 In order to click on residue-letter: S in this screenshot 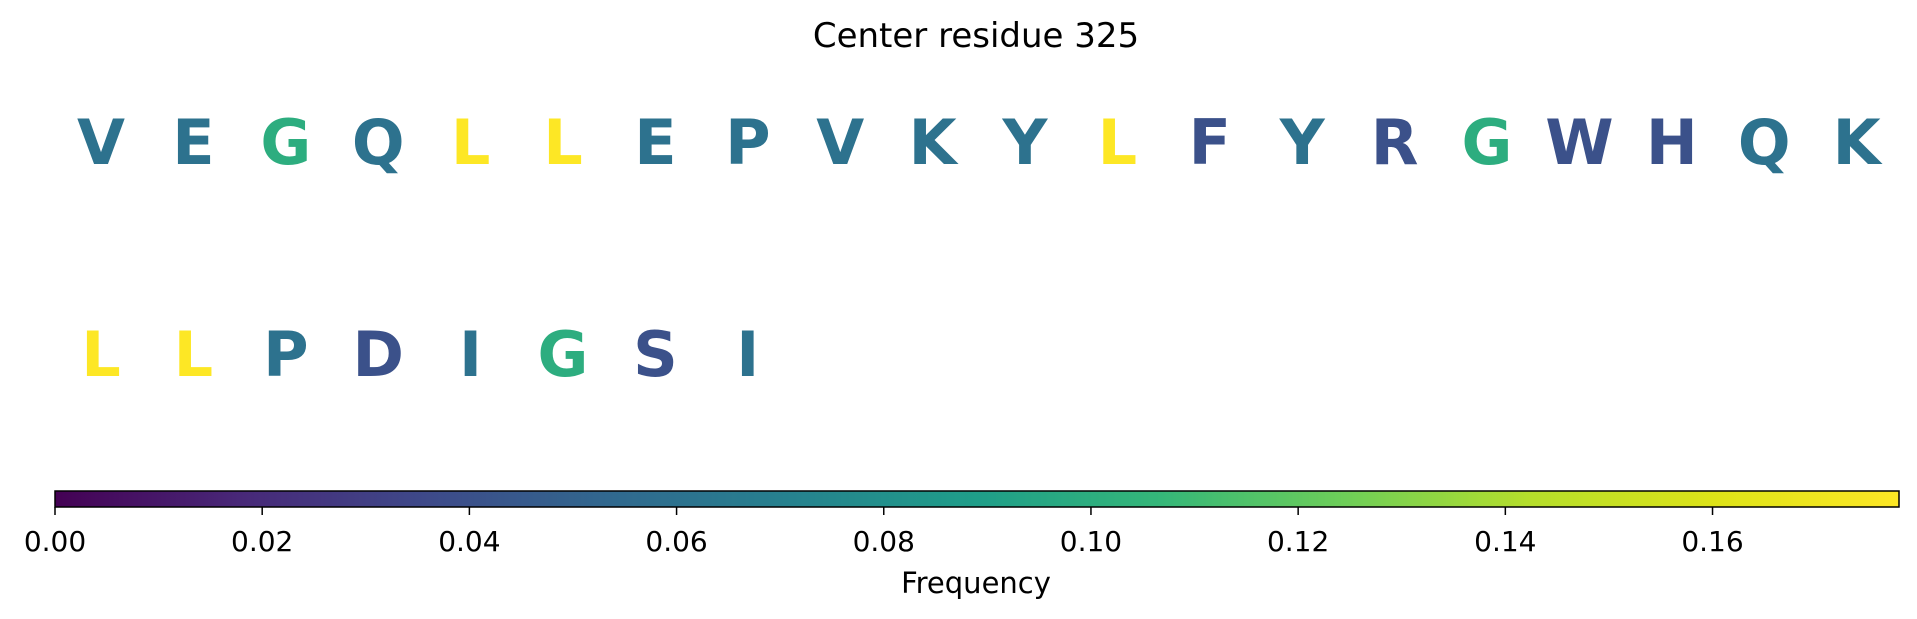, I will do `click(655, 354)`.